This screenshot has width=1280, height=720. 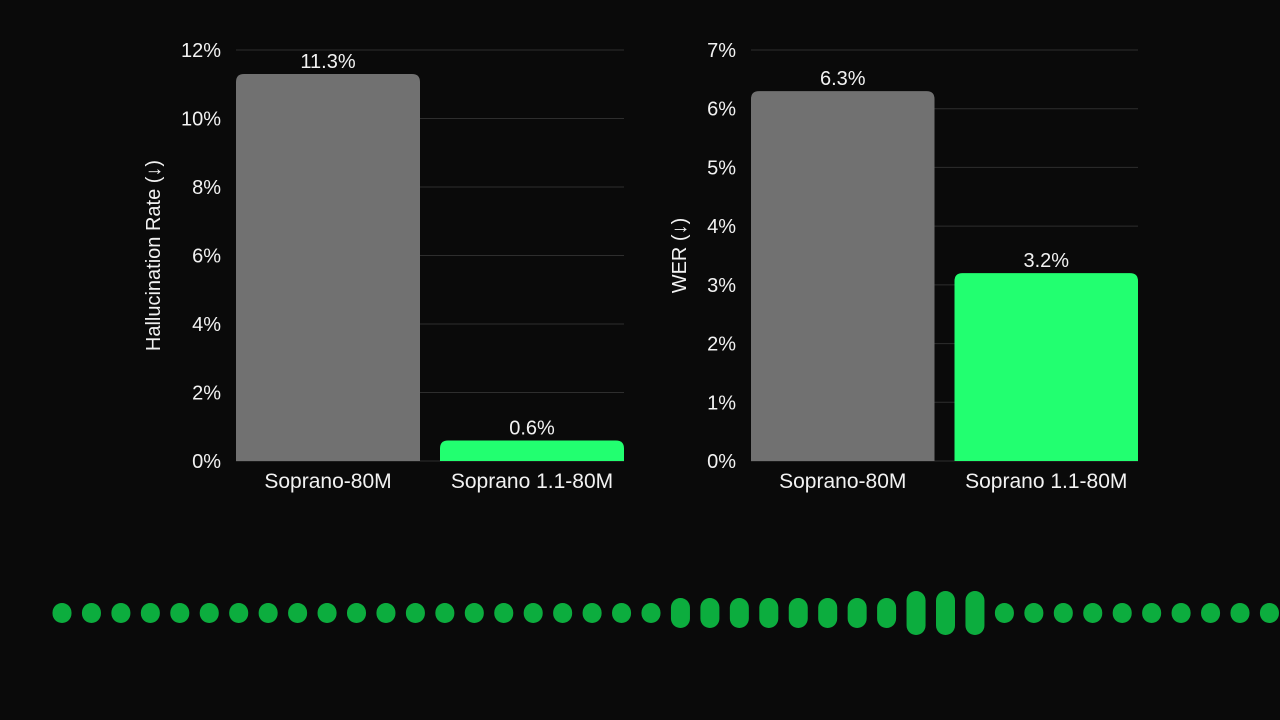 What do you see at coordinates (721, 51) in the screenshot?
I see `y-tick-label: 7%` at bounding box center [721, 51].